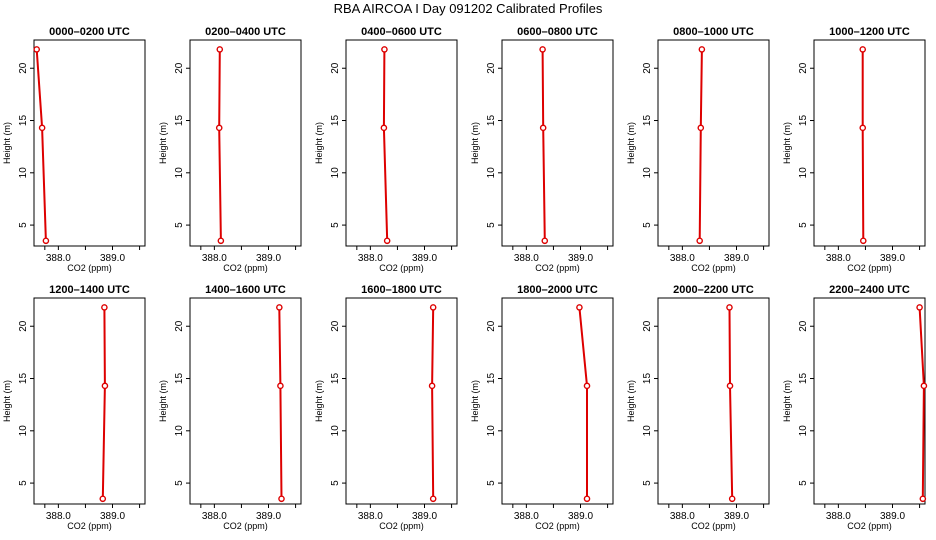 Image resolution: width=936 pixels, height=540 pixels. I want to click on panel-title: 0600–0800 UTC, so click(557, 32).